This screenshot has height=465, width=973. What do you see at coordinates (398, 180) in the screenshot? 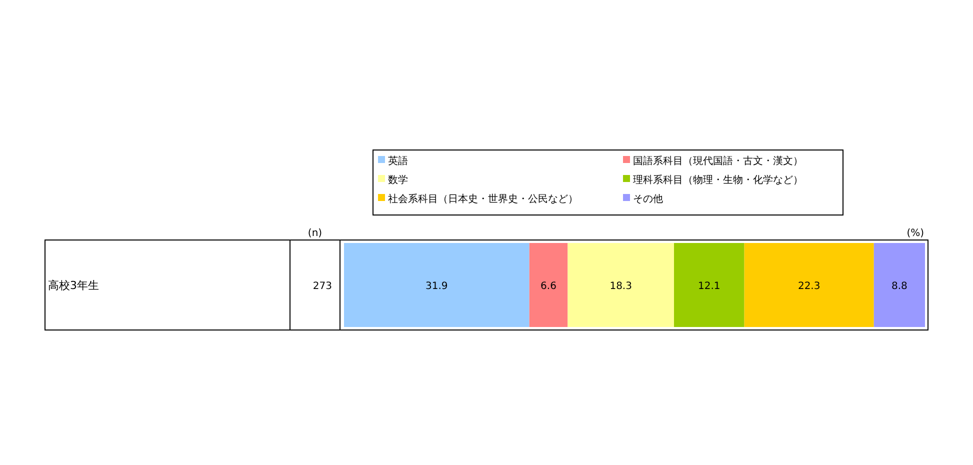
I see `legend-label: 数学` at bounding box center [398, 180].